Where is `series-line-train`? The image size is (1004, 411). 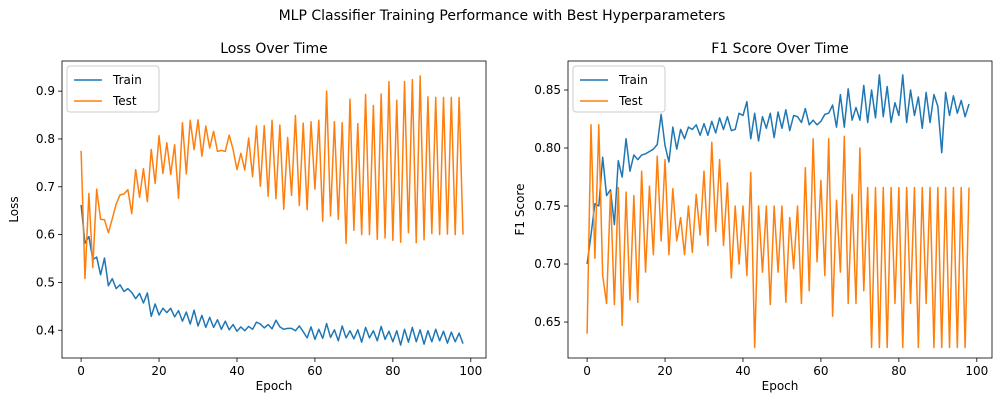
series-line-train is located at coordinates (272, 275).